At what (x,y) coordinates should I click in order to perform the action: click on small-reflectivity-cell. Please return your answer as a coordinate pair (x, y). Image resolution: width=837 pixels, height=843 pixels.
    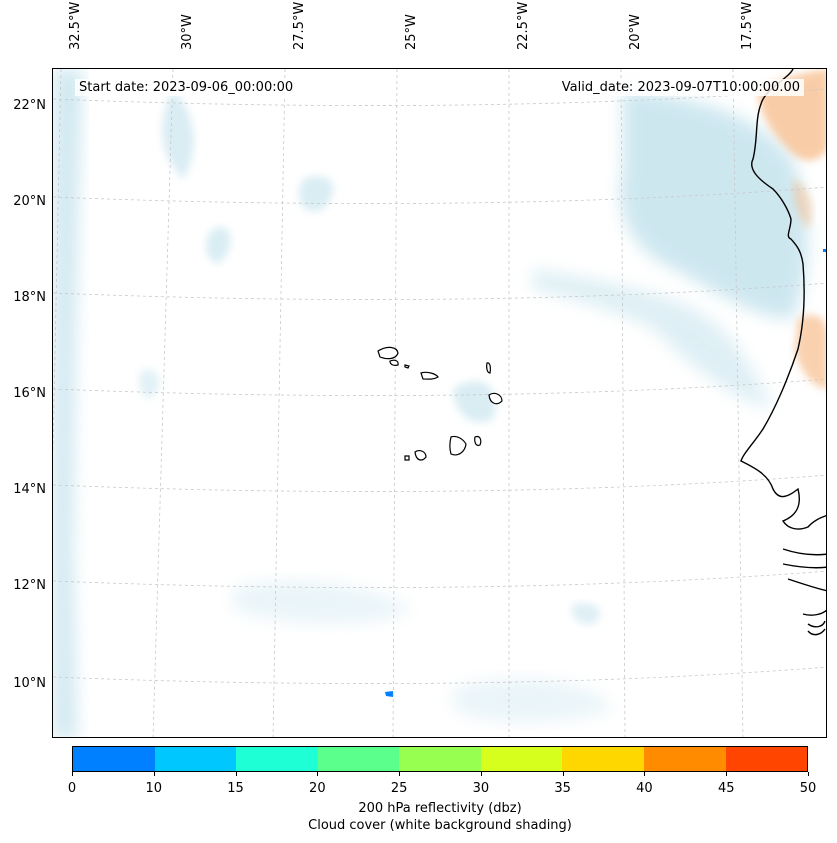
    Looking at the image, I should click on (389, 694).